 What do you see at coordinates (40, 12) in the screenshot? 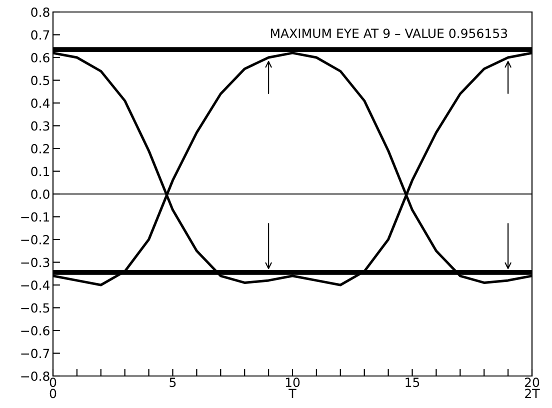
I see `y-tick-label: 0.8` at bounding box center [40, 12].